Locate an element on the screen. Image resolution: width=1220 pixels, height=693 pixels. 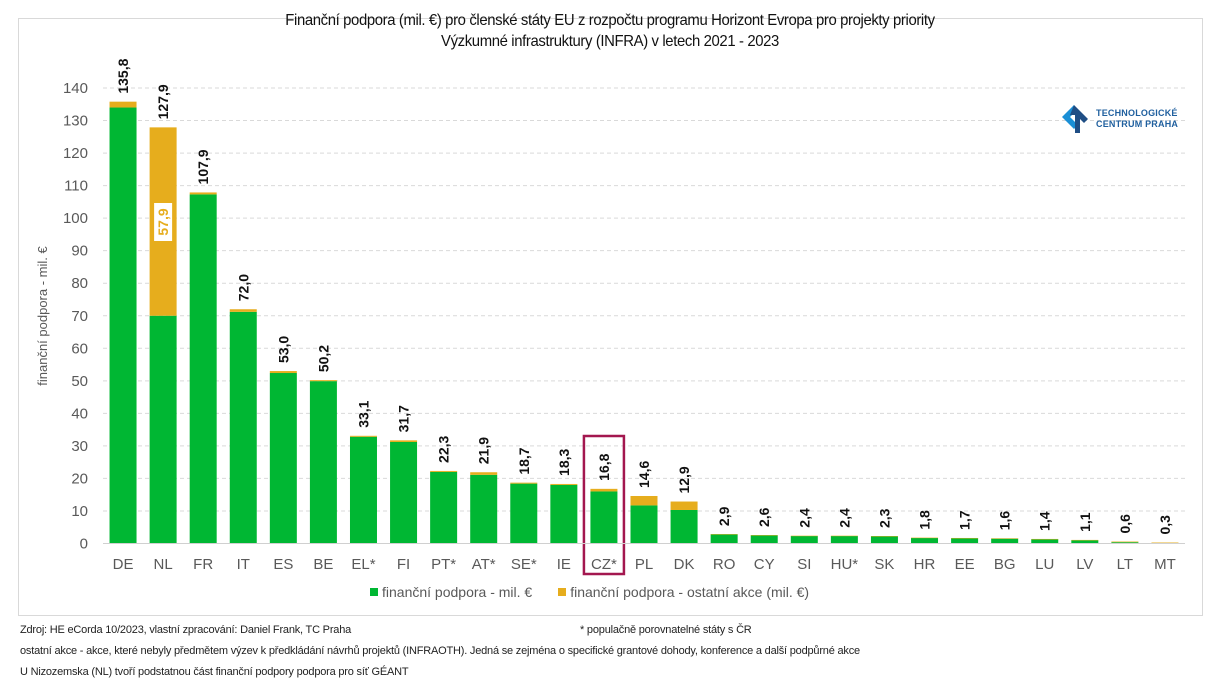
total-data-label: 18,3 is located at coordinates (564, 461).